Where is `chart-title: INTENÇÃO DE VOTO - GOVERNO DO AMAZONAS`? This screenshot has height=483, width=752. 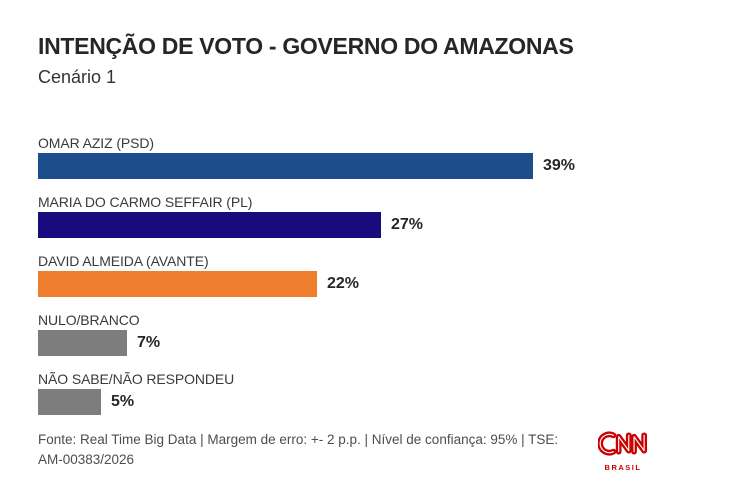
chart-title: INTENÇÃO DE VOTO - GOVERNO DO AMAZONAS is located at coordinates (306, 46).